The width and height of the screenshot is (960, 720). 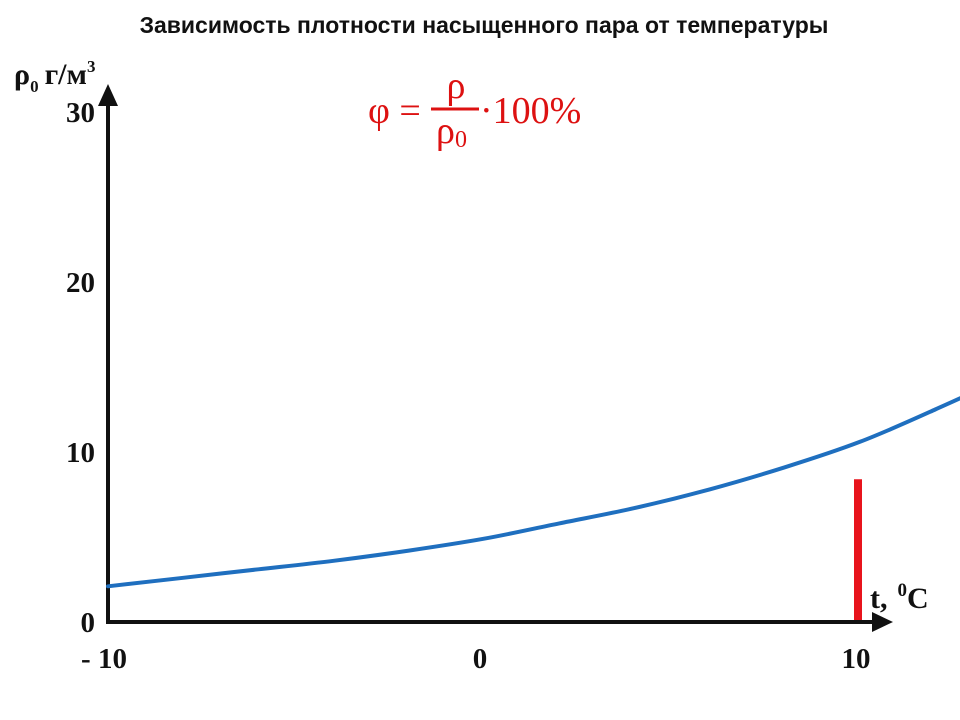 I want to click on y-tick-label: 10, so click(x=80, y=453).